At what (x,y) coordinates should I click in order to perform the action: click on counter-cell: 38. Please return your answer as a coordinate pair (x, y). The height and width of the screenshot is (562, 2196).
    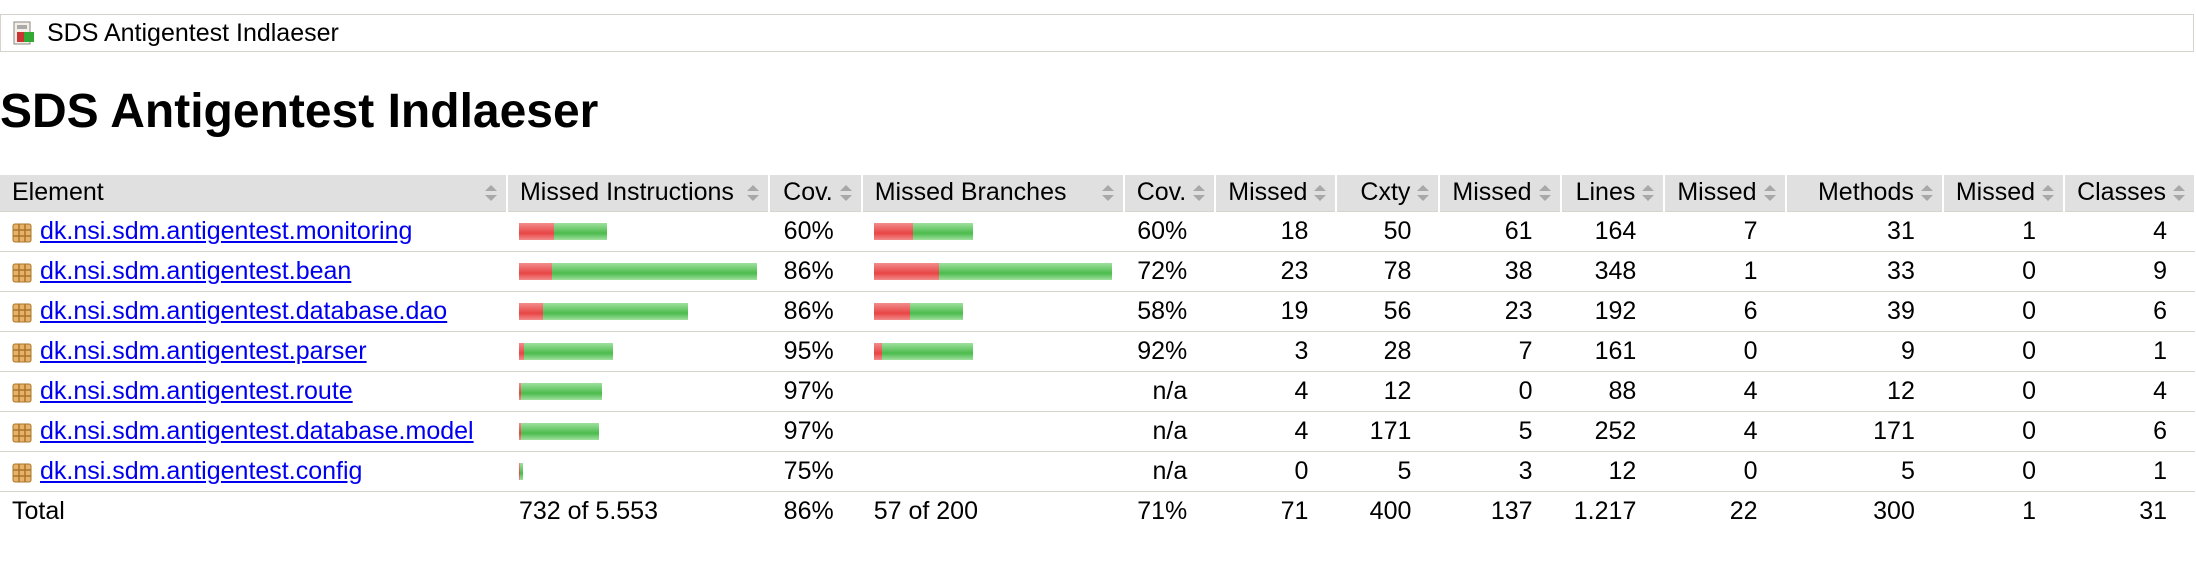
    Looking at the image, I should click on (1500, 271).